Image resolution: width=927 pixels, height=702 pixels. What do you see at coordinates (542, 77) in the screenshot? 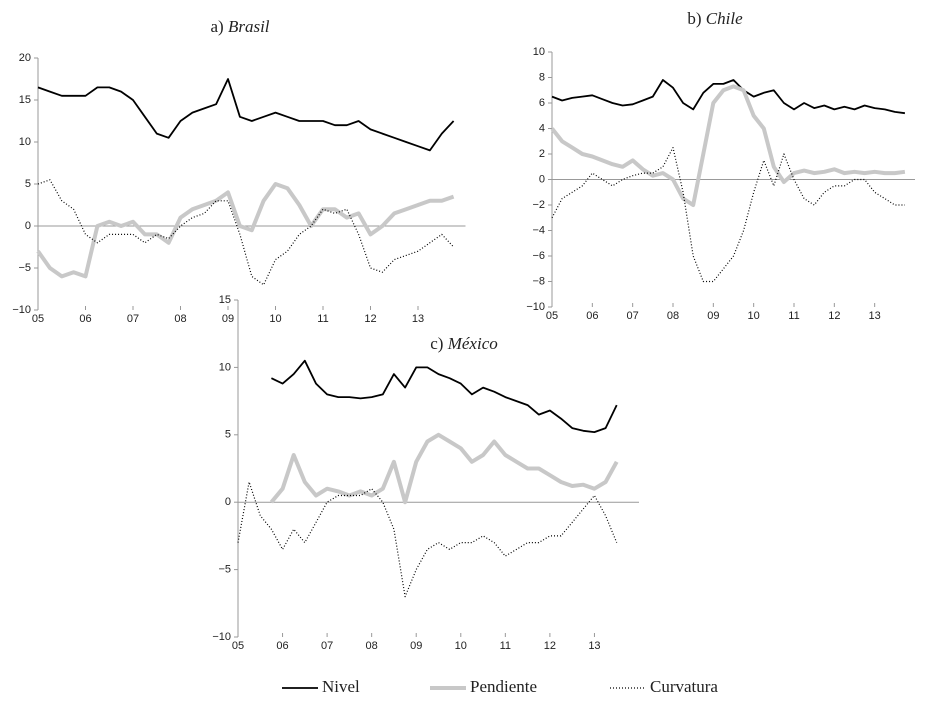
I see `y-tick-label: 8` at bounding box center [542, 77].